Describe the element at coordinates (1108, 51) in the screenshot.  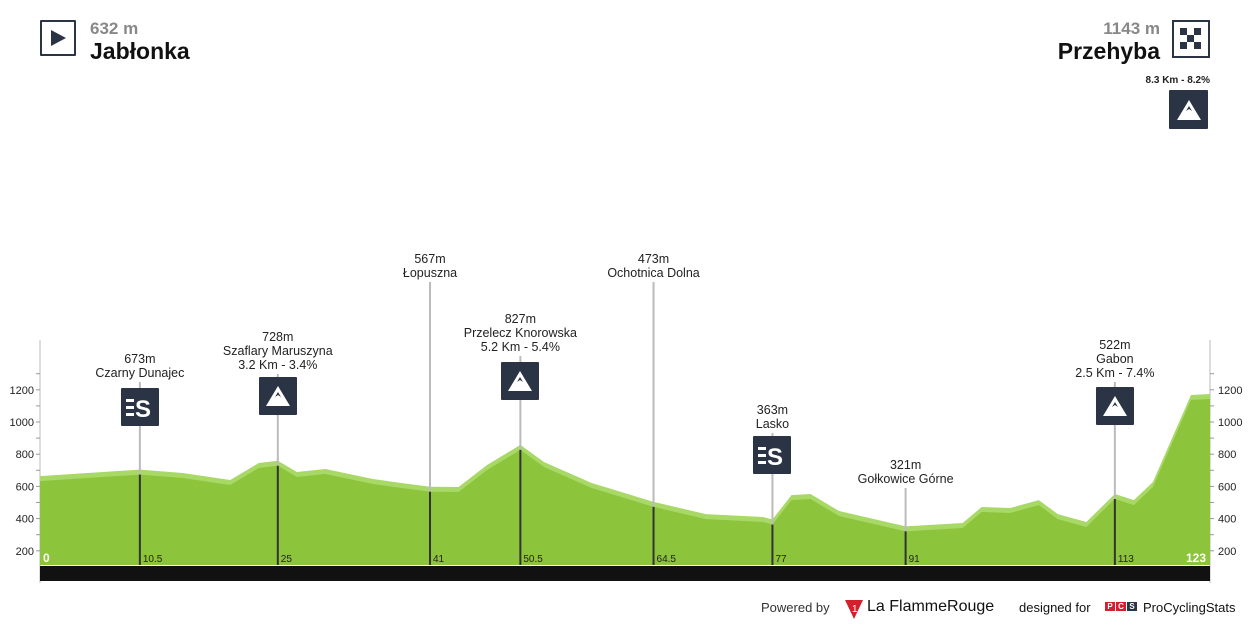
I see `finish-town: Przehyba` at that location.